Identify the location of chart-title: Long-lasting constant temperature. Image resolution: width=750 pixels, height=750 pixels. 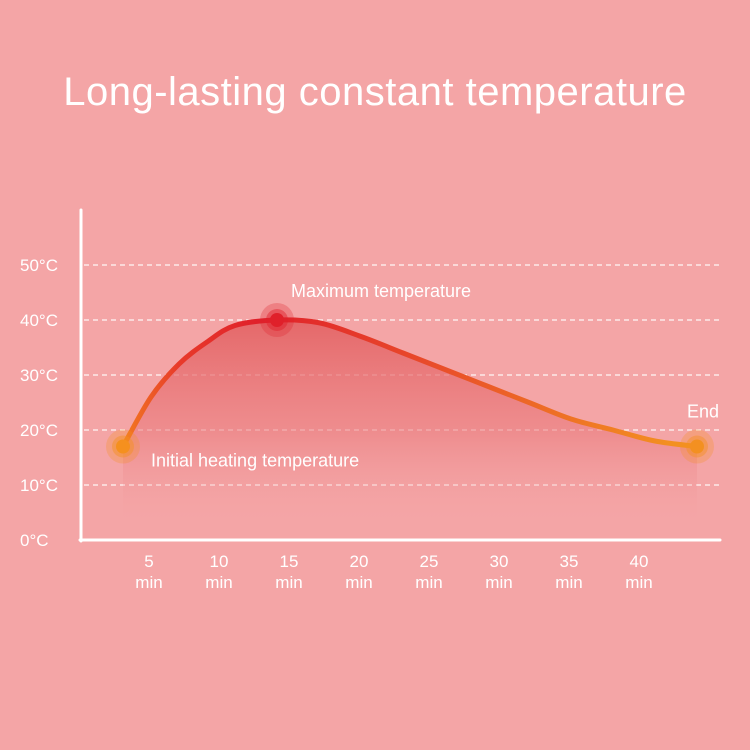
(375, 92).